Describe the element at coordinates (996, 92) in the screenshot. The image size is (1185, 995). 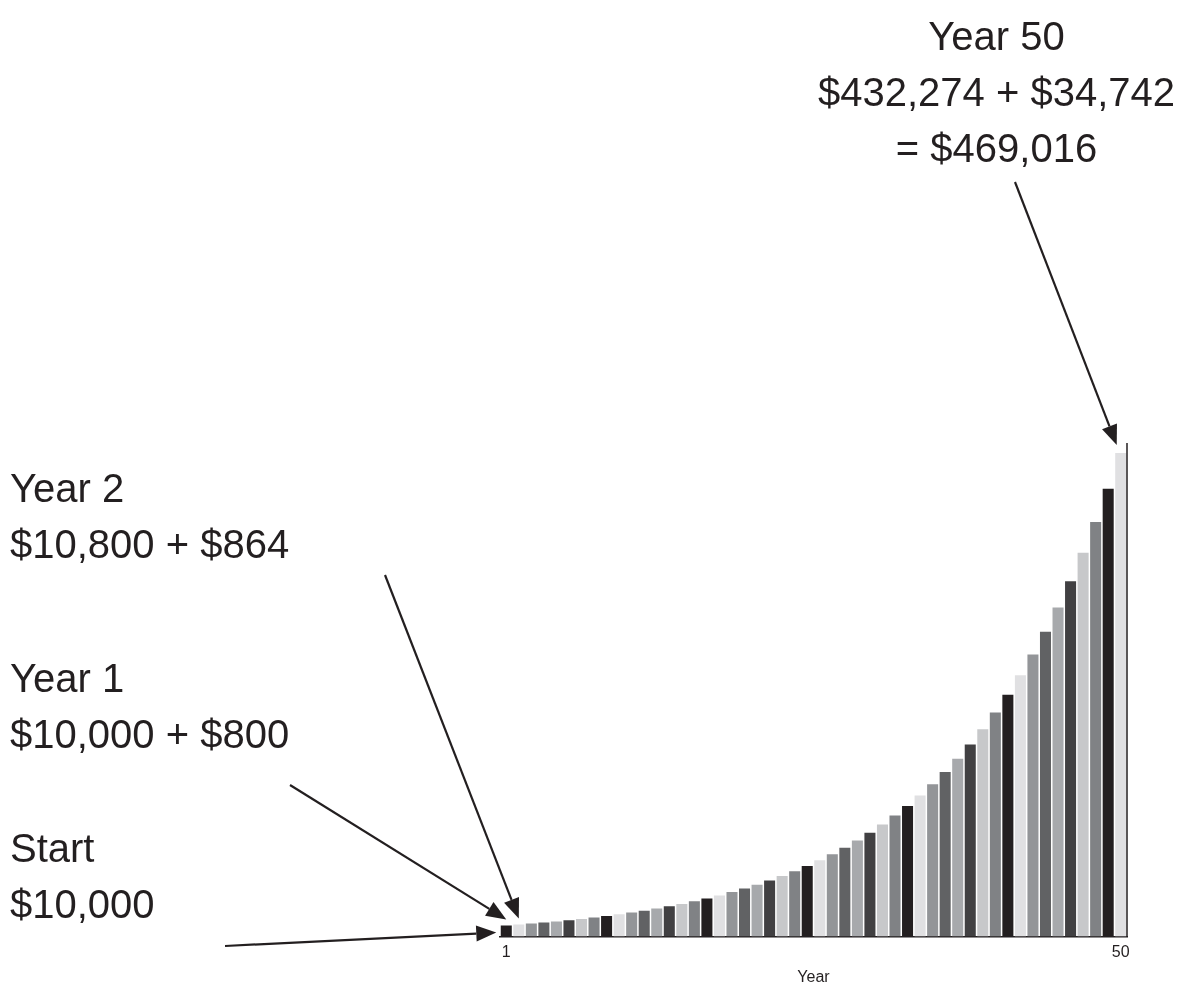
I see `text: Year 50 $432,274 + $34,742 = $469,016` at that location.